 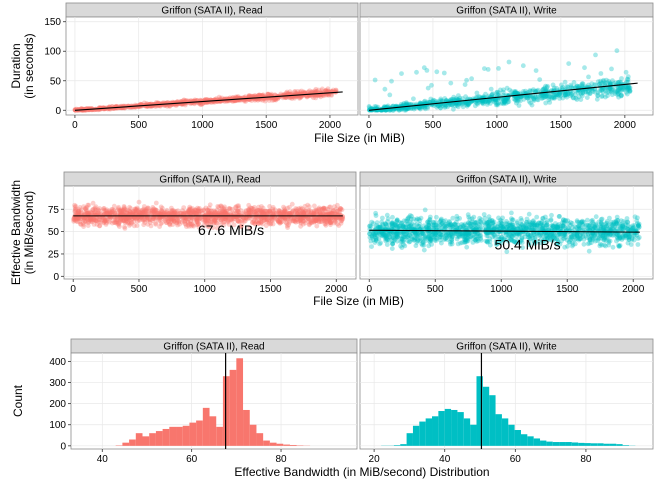 I want to click on mean-annotation: 50.4 MiB/s, so click(x=528, y=244).